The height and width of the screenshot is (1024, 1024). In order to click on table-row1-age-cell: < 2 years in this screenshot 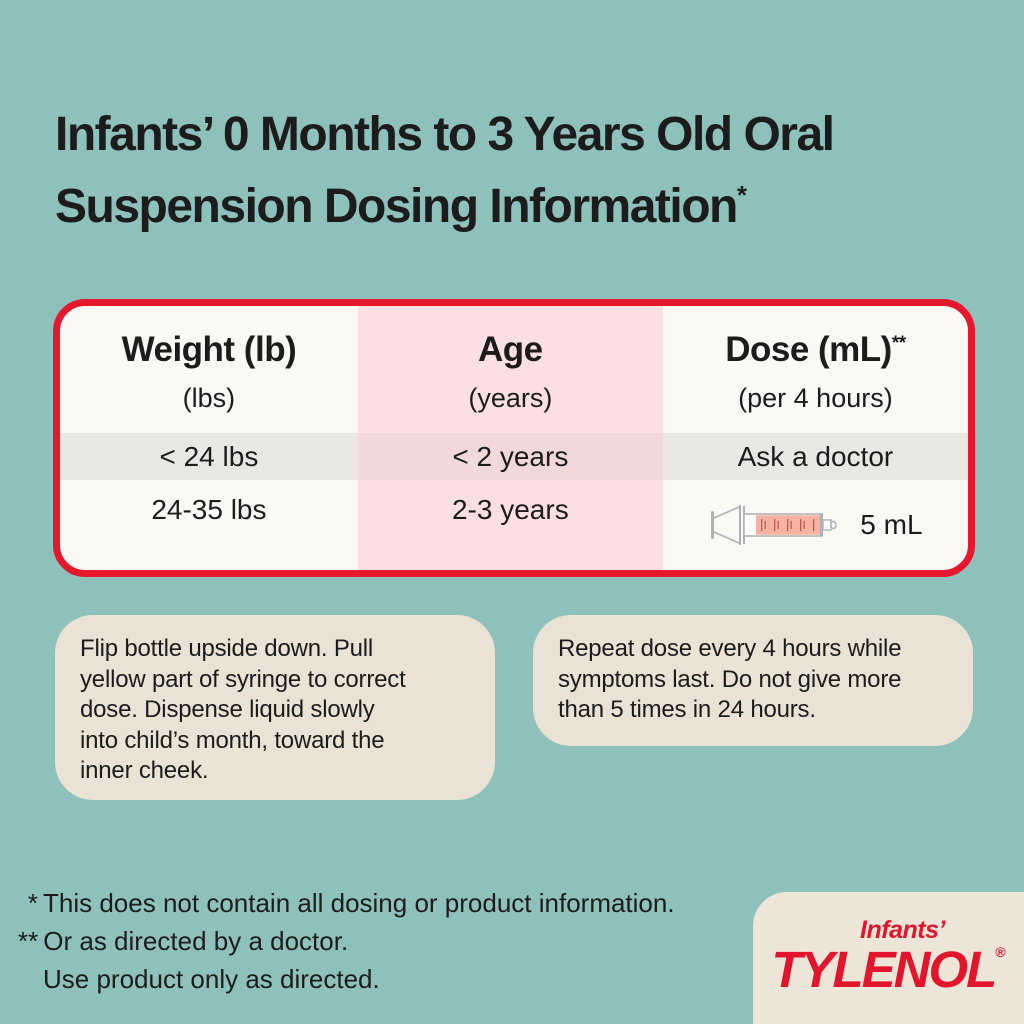, I will do `click(510, 456)`.